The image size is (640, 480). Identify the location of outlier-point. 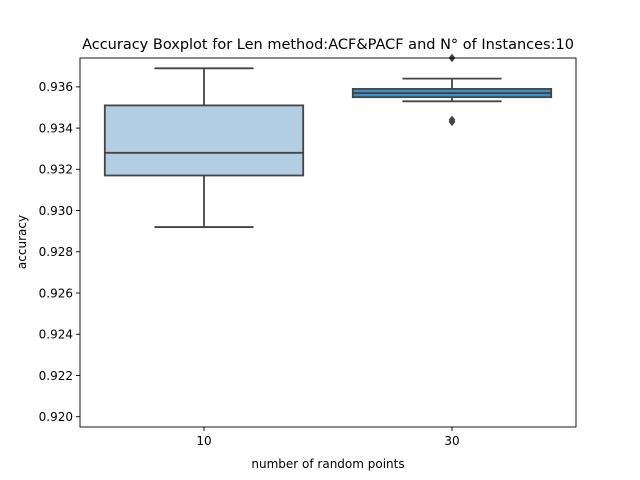
(452, 120).